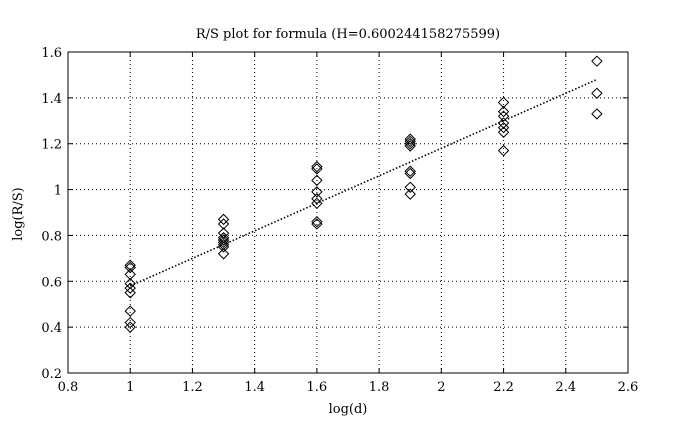 This screenshot has height=430, width=686. Describe the element at coordinates (18, 214) in the screenshot. I see `y-axis-label: log(R/S)` at that location.